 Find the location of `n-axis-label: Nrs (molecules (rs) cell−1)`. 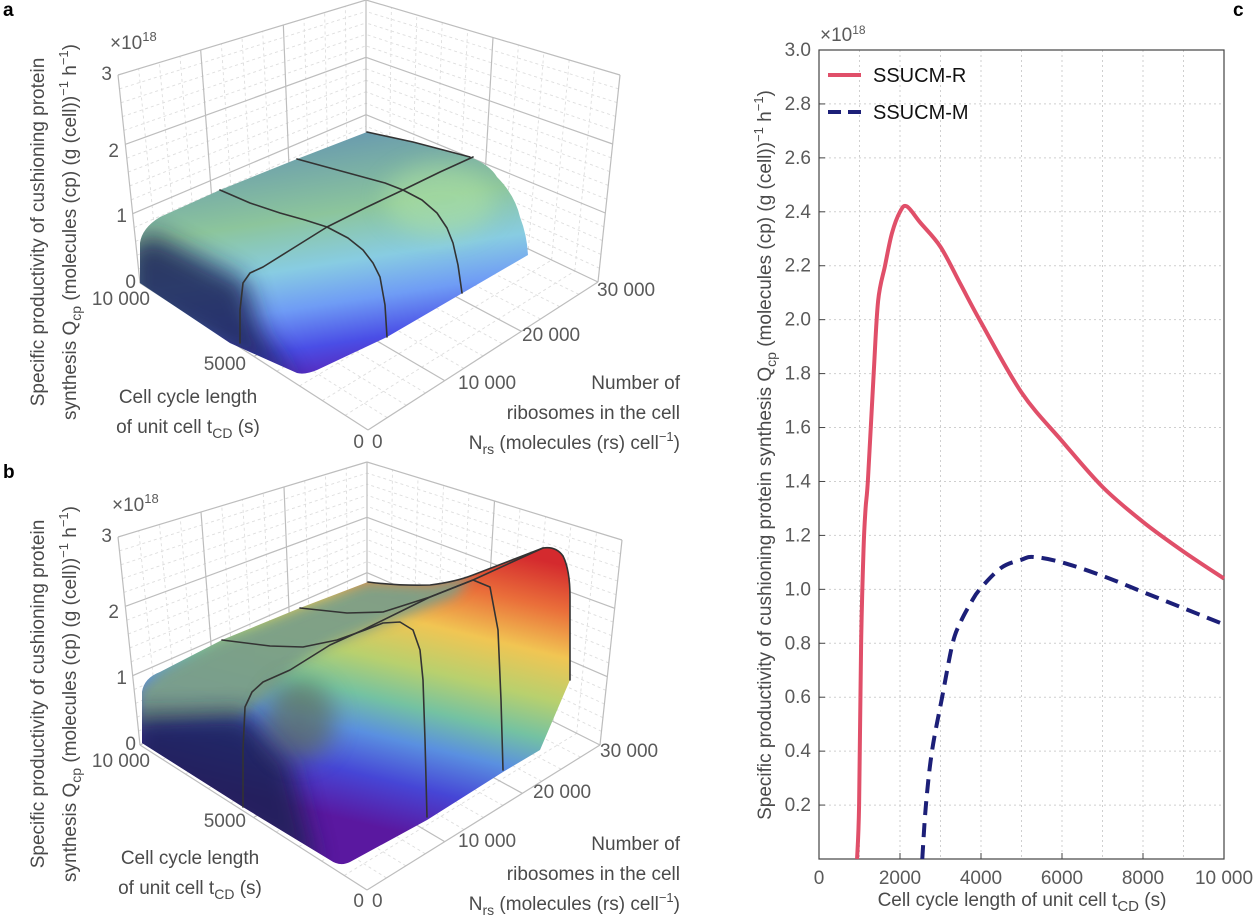

n-axis-label: Nrs (molecules (rs) cell−1) is located at coordinates (574, 443).